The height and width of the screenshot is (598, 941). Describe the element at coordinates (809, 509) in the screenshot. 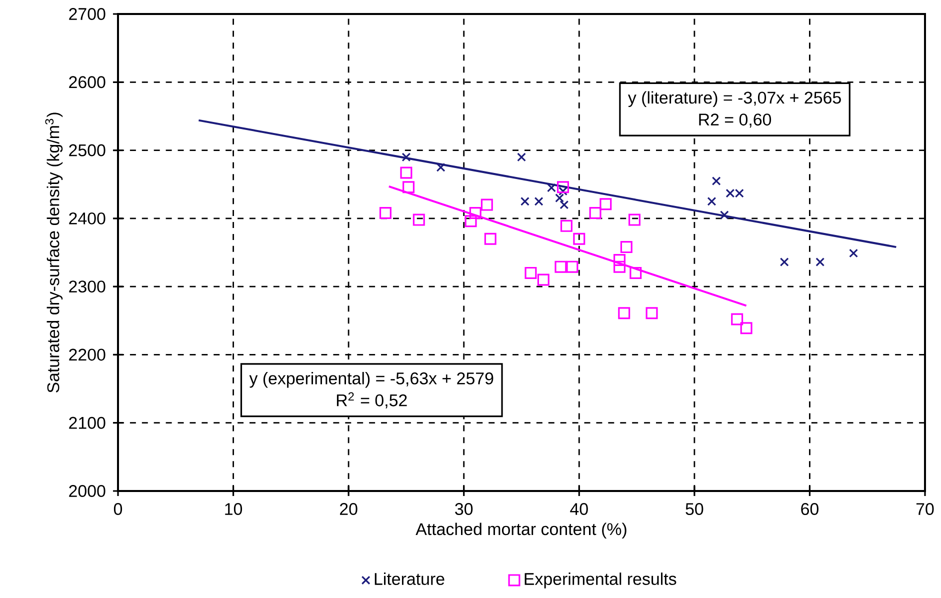

I see `x-tick-label: 60` at that location.